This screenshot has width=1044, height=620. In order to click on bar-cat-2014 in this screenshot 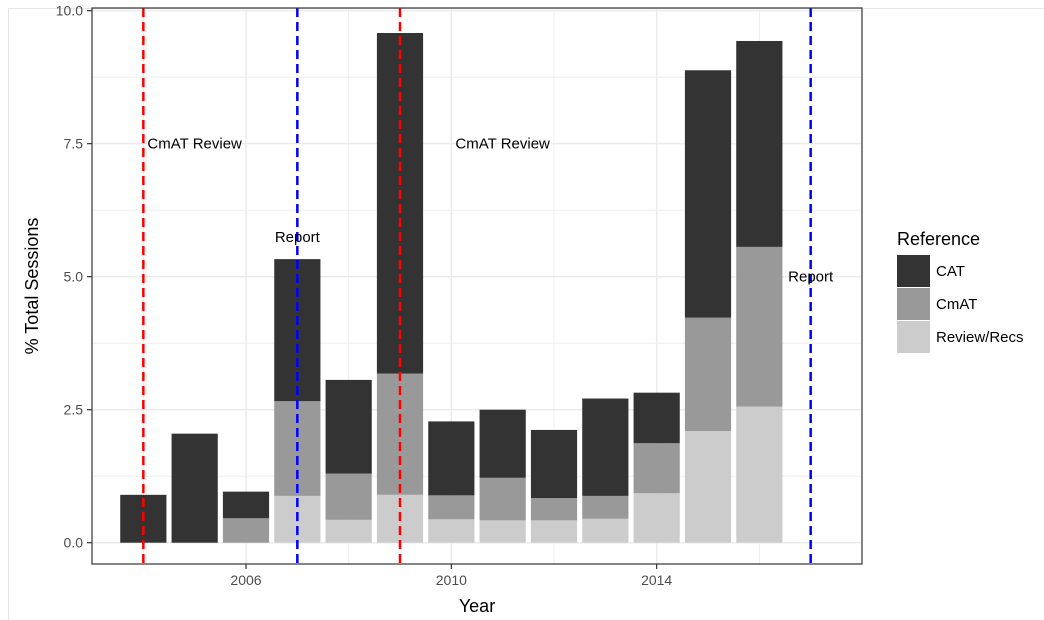, I will do `click(656, 418)`.